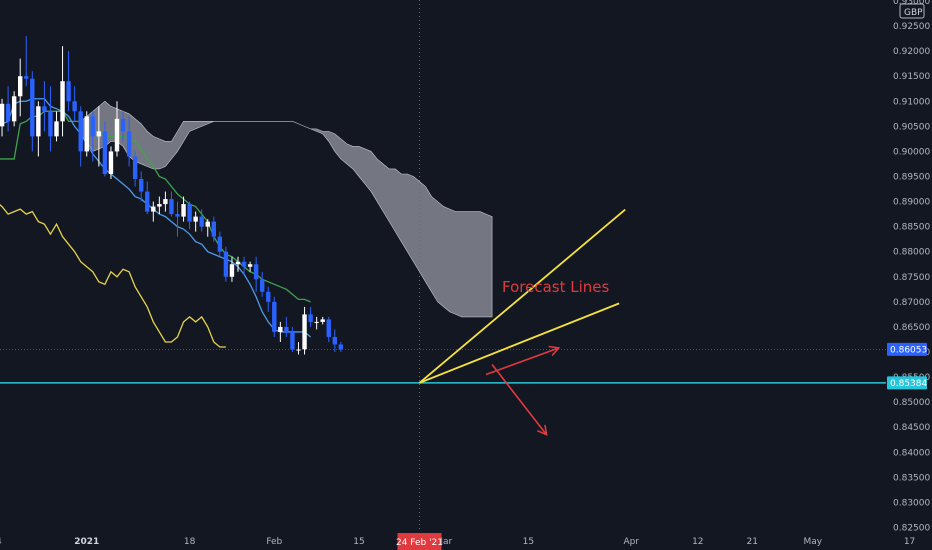  What do you see at coordinates (911, 253) in the screenshot?
I see `price-tick-label: 0.88000` at bounding box center [911, 253].